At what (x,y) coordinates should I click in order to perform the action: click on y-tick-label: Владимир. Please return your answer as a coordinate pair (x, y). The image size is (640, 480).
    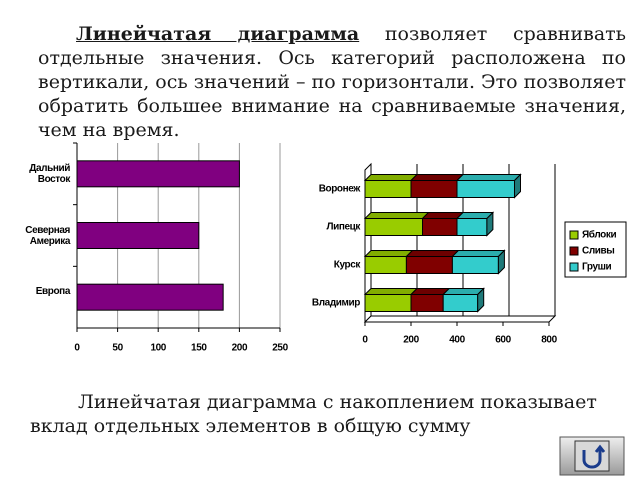
    Looking at the image, I should click on (336, 303).